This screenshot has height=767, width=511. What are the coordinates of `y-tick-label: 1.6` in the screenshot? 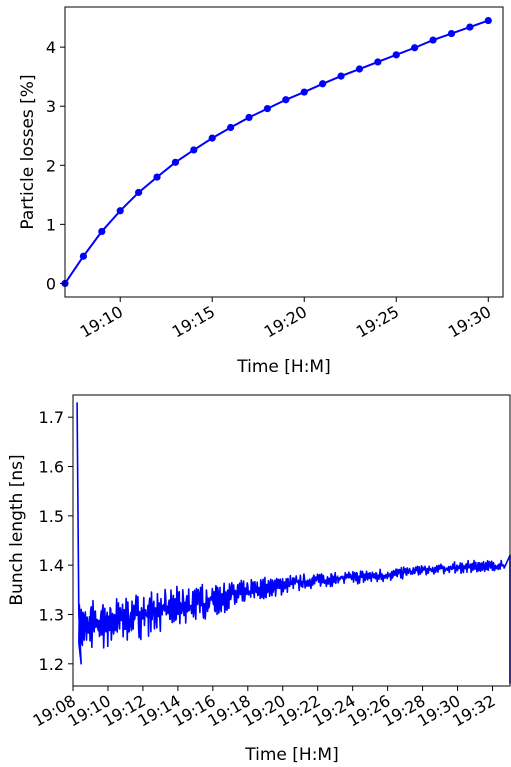 It's located at (51, 467).